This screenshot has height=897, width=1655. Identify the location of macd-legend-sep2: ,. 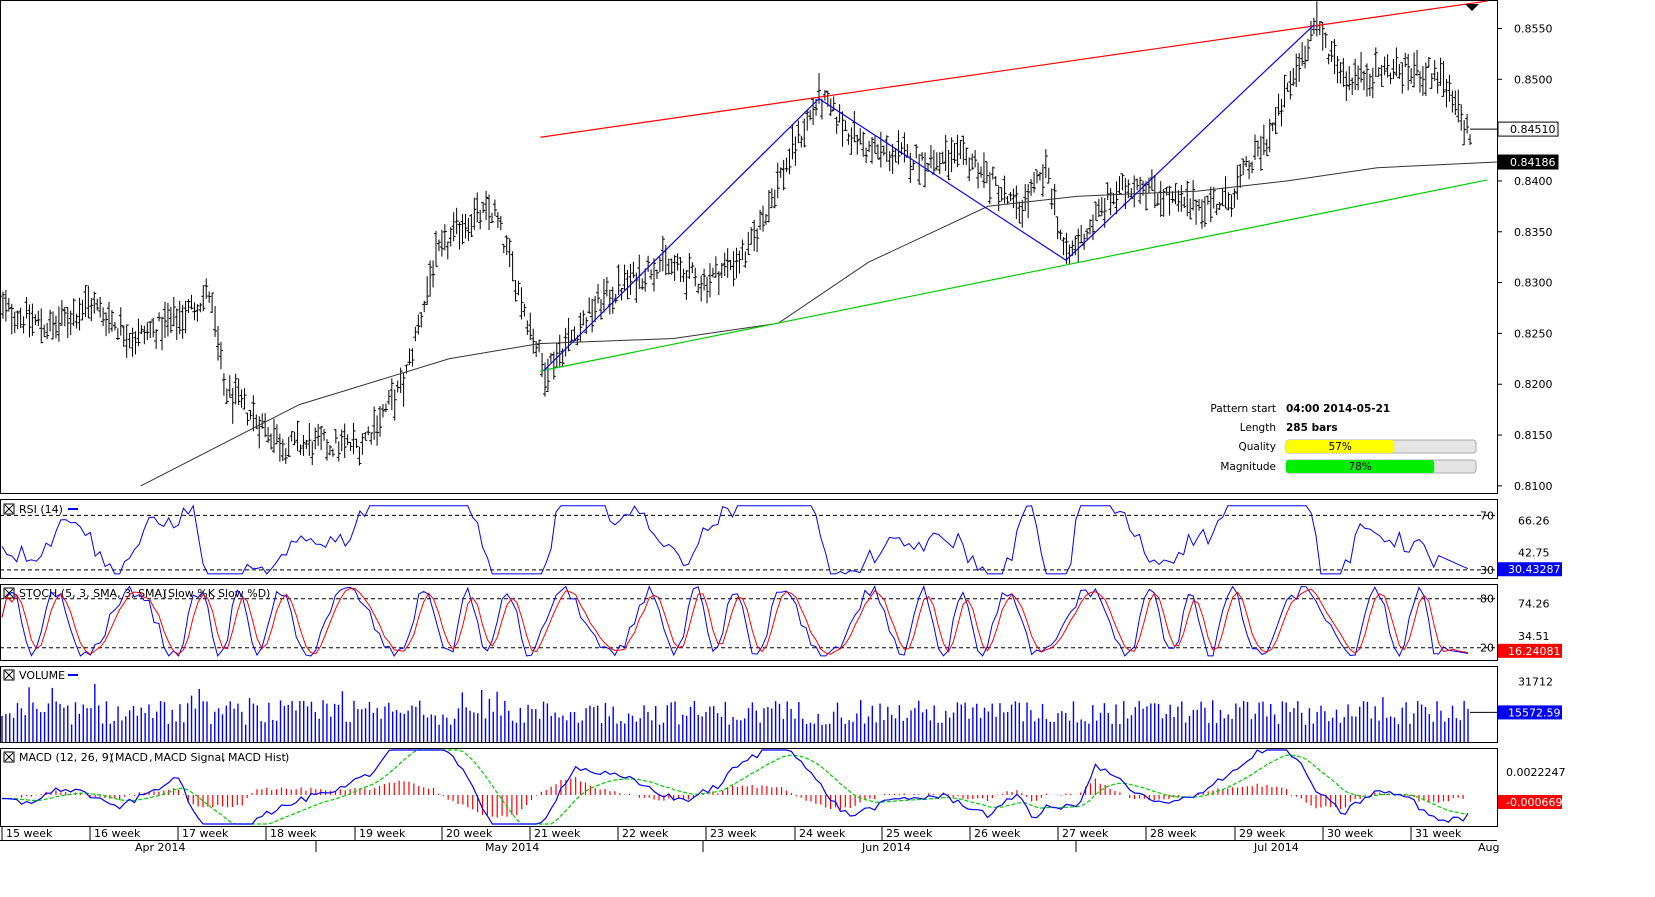
(224, 757).